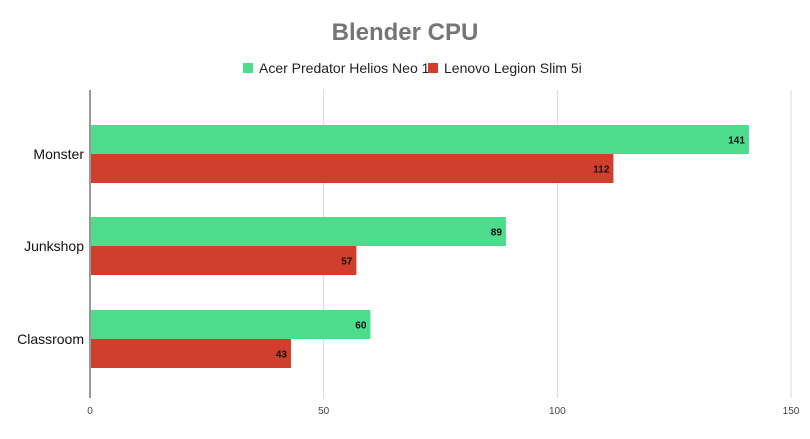 This screenshot has width=810, height=439. I want to click on x-tick-label: 100, so click(557, 411).